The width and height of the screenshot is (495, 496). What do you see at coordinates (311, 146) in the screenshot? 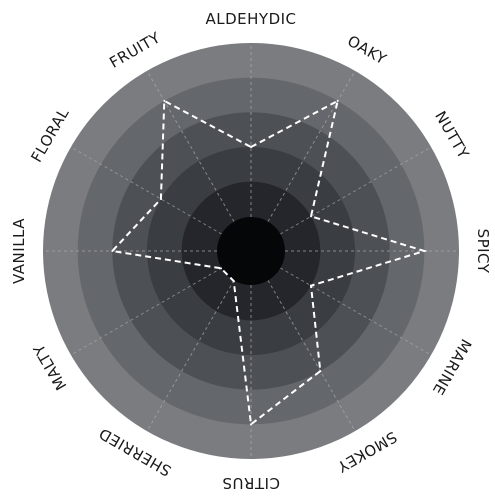
I see `spoke-oaky` at bounding box center [311, 146].